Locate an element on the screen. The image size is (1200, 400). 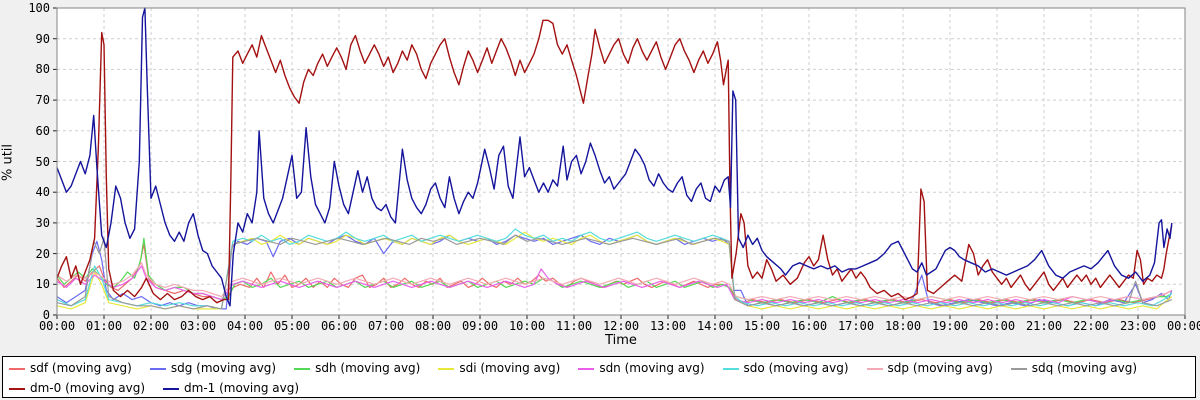
x-tick-label: 06:00 is located at coordinates (339, 326).